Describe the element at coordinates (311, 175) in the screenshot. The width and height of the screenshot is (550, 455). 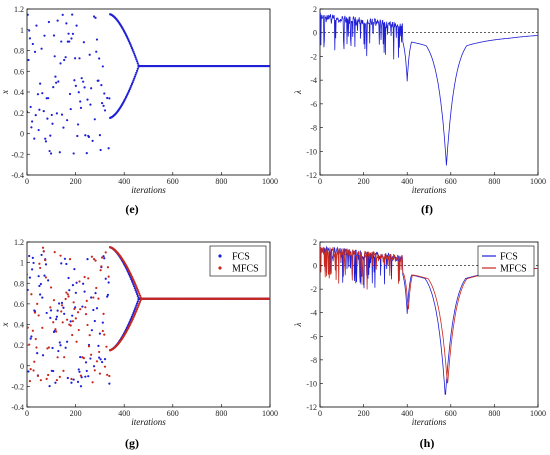
I see `y-tick-label: -12` at that location.